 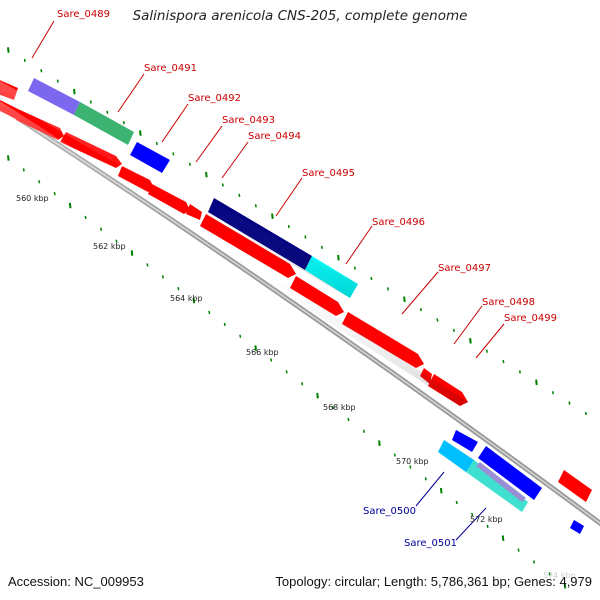 I want to click on gene-label: Sare_0491, so click(x=170, y=68).